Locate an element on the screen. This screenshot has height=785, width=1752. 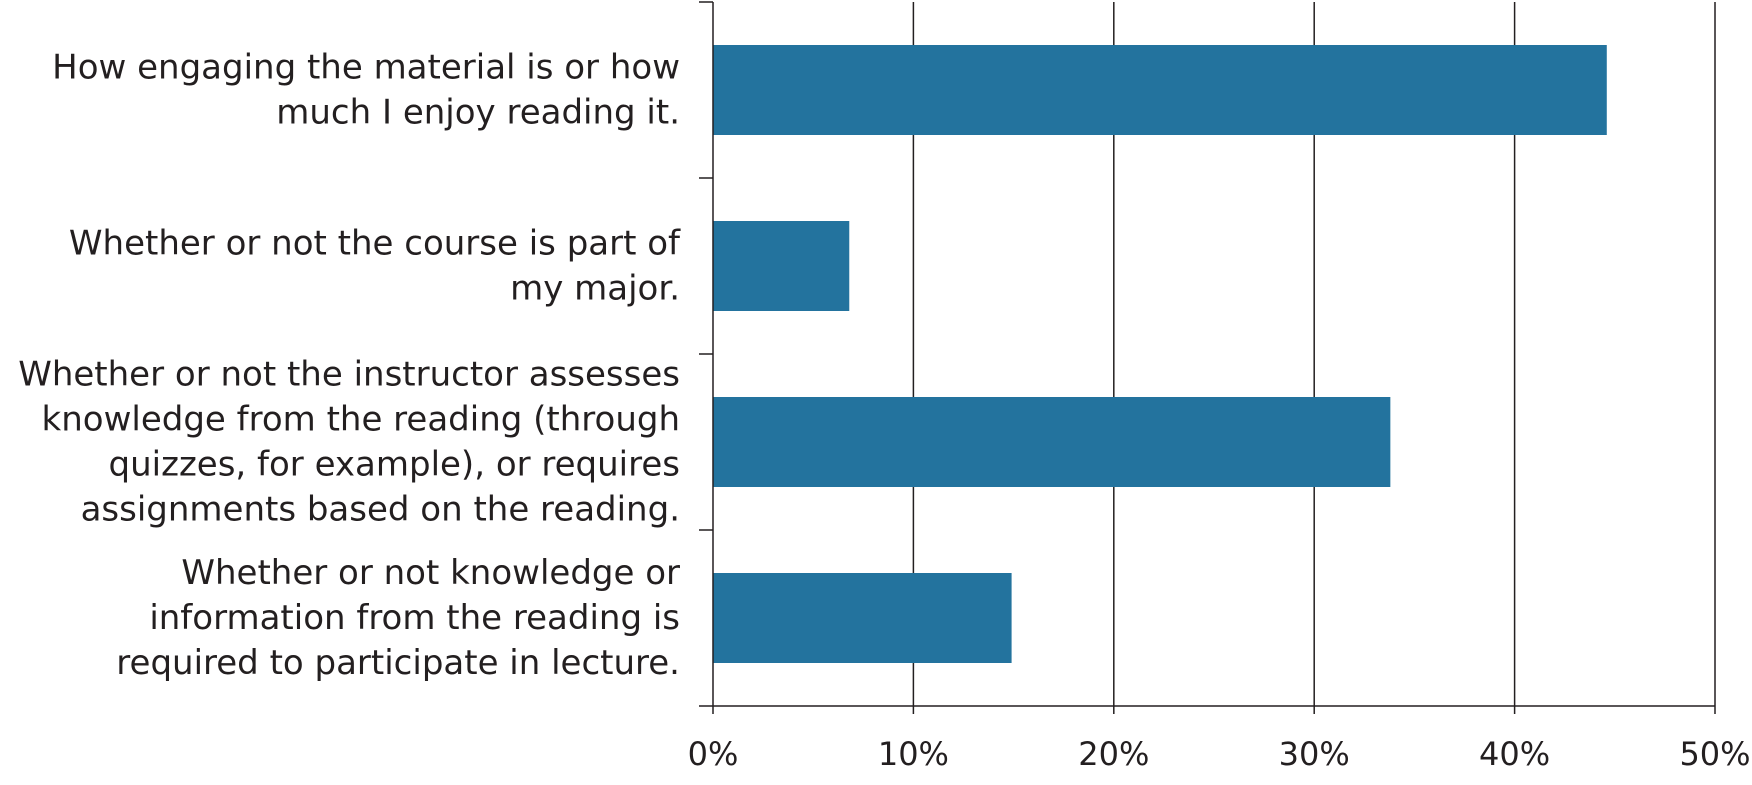
x-tick-labels: 0% 10% 20% 30% 40% 50% is located at coordinates (1219, 754).